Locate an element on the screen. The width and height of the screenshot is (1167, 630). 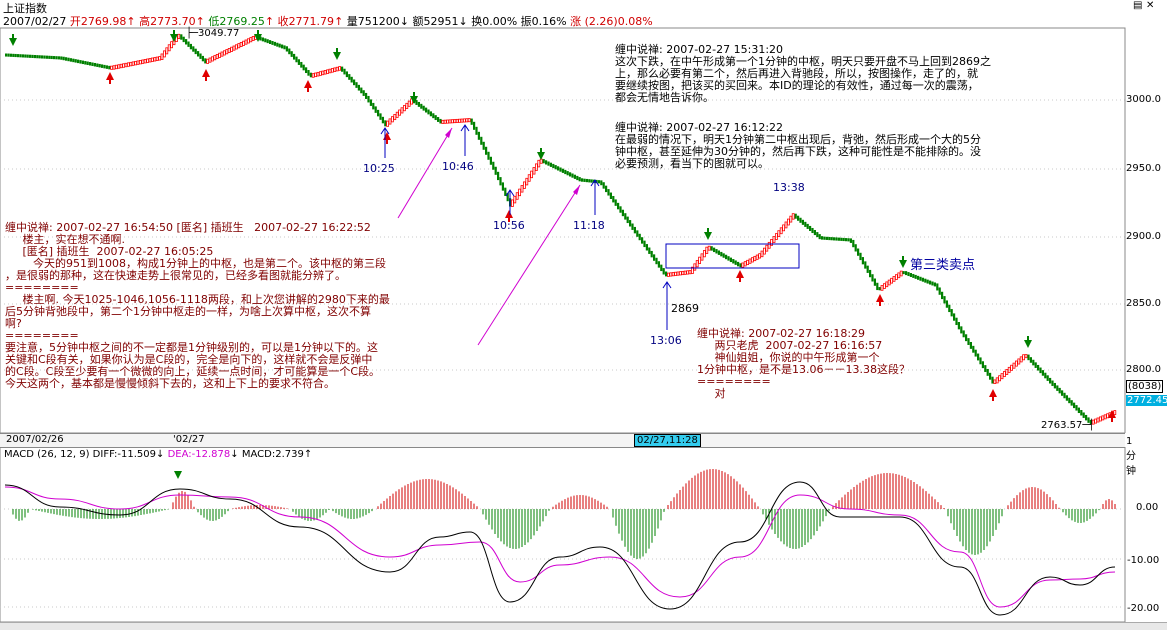
diff-label: DIFF: is located at coordinates (105, 454).